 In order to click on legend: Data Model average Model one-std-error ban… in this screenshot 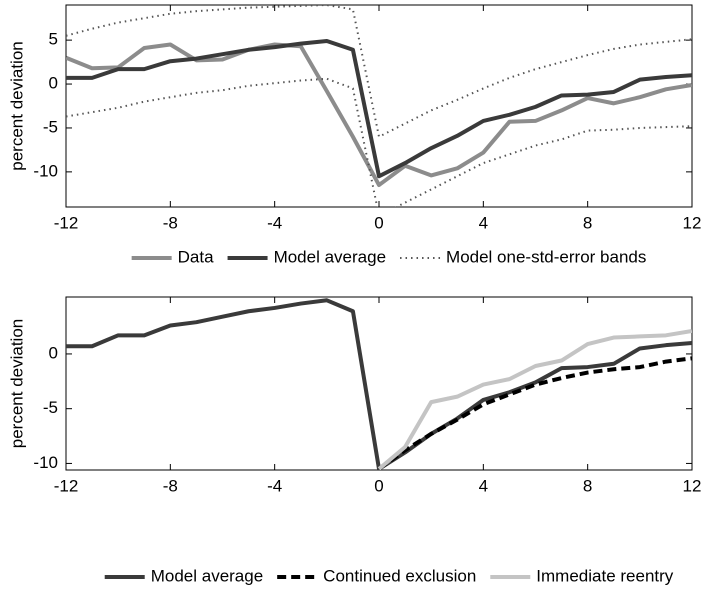, I will do `click(388, 256)`.